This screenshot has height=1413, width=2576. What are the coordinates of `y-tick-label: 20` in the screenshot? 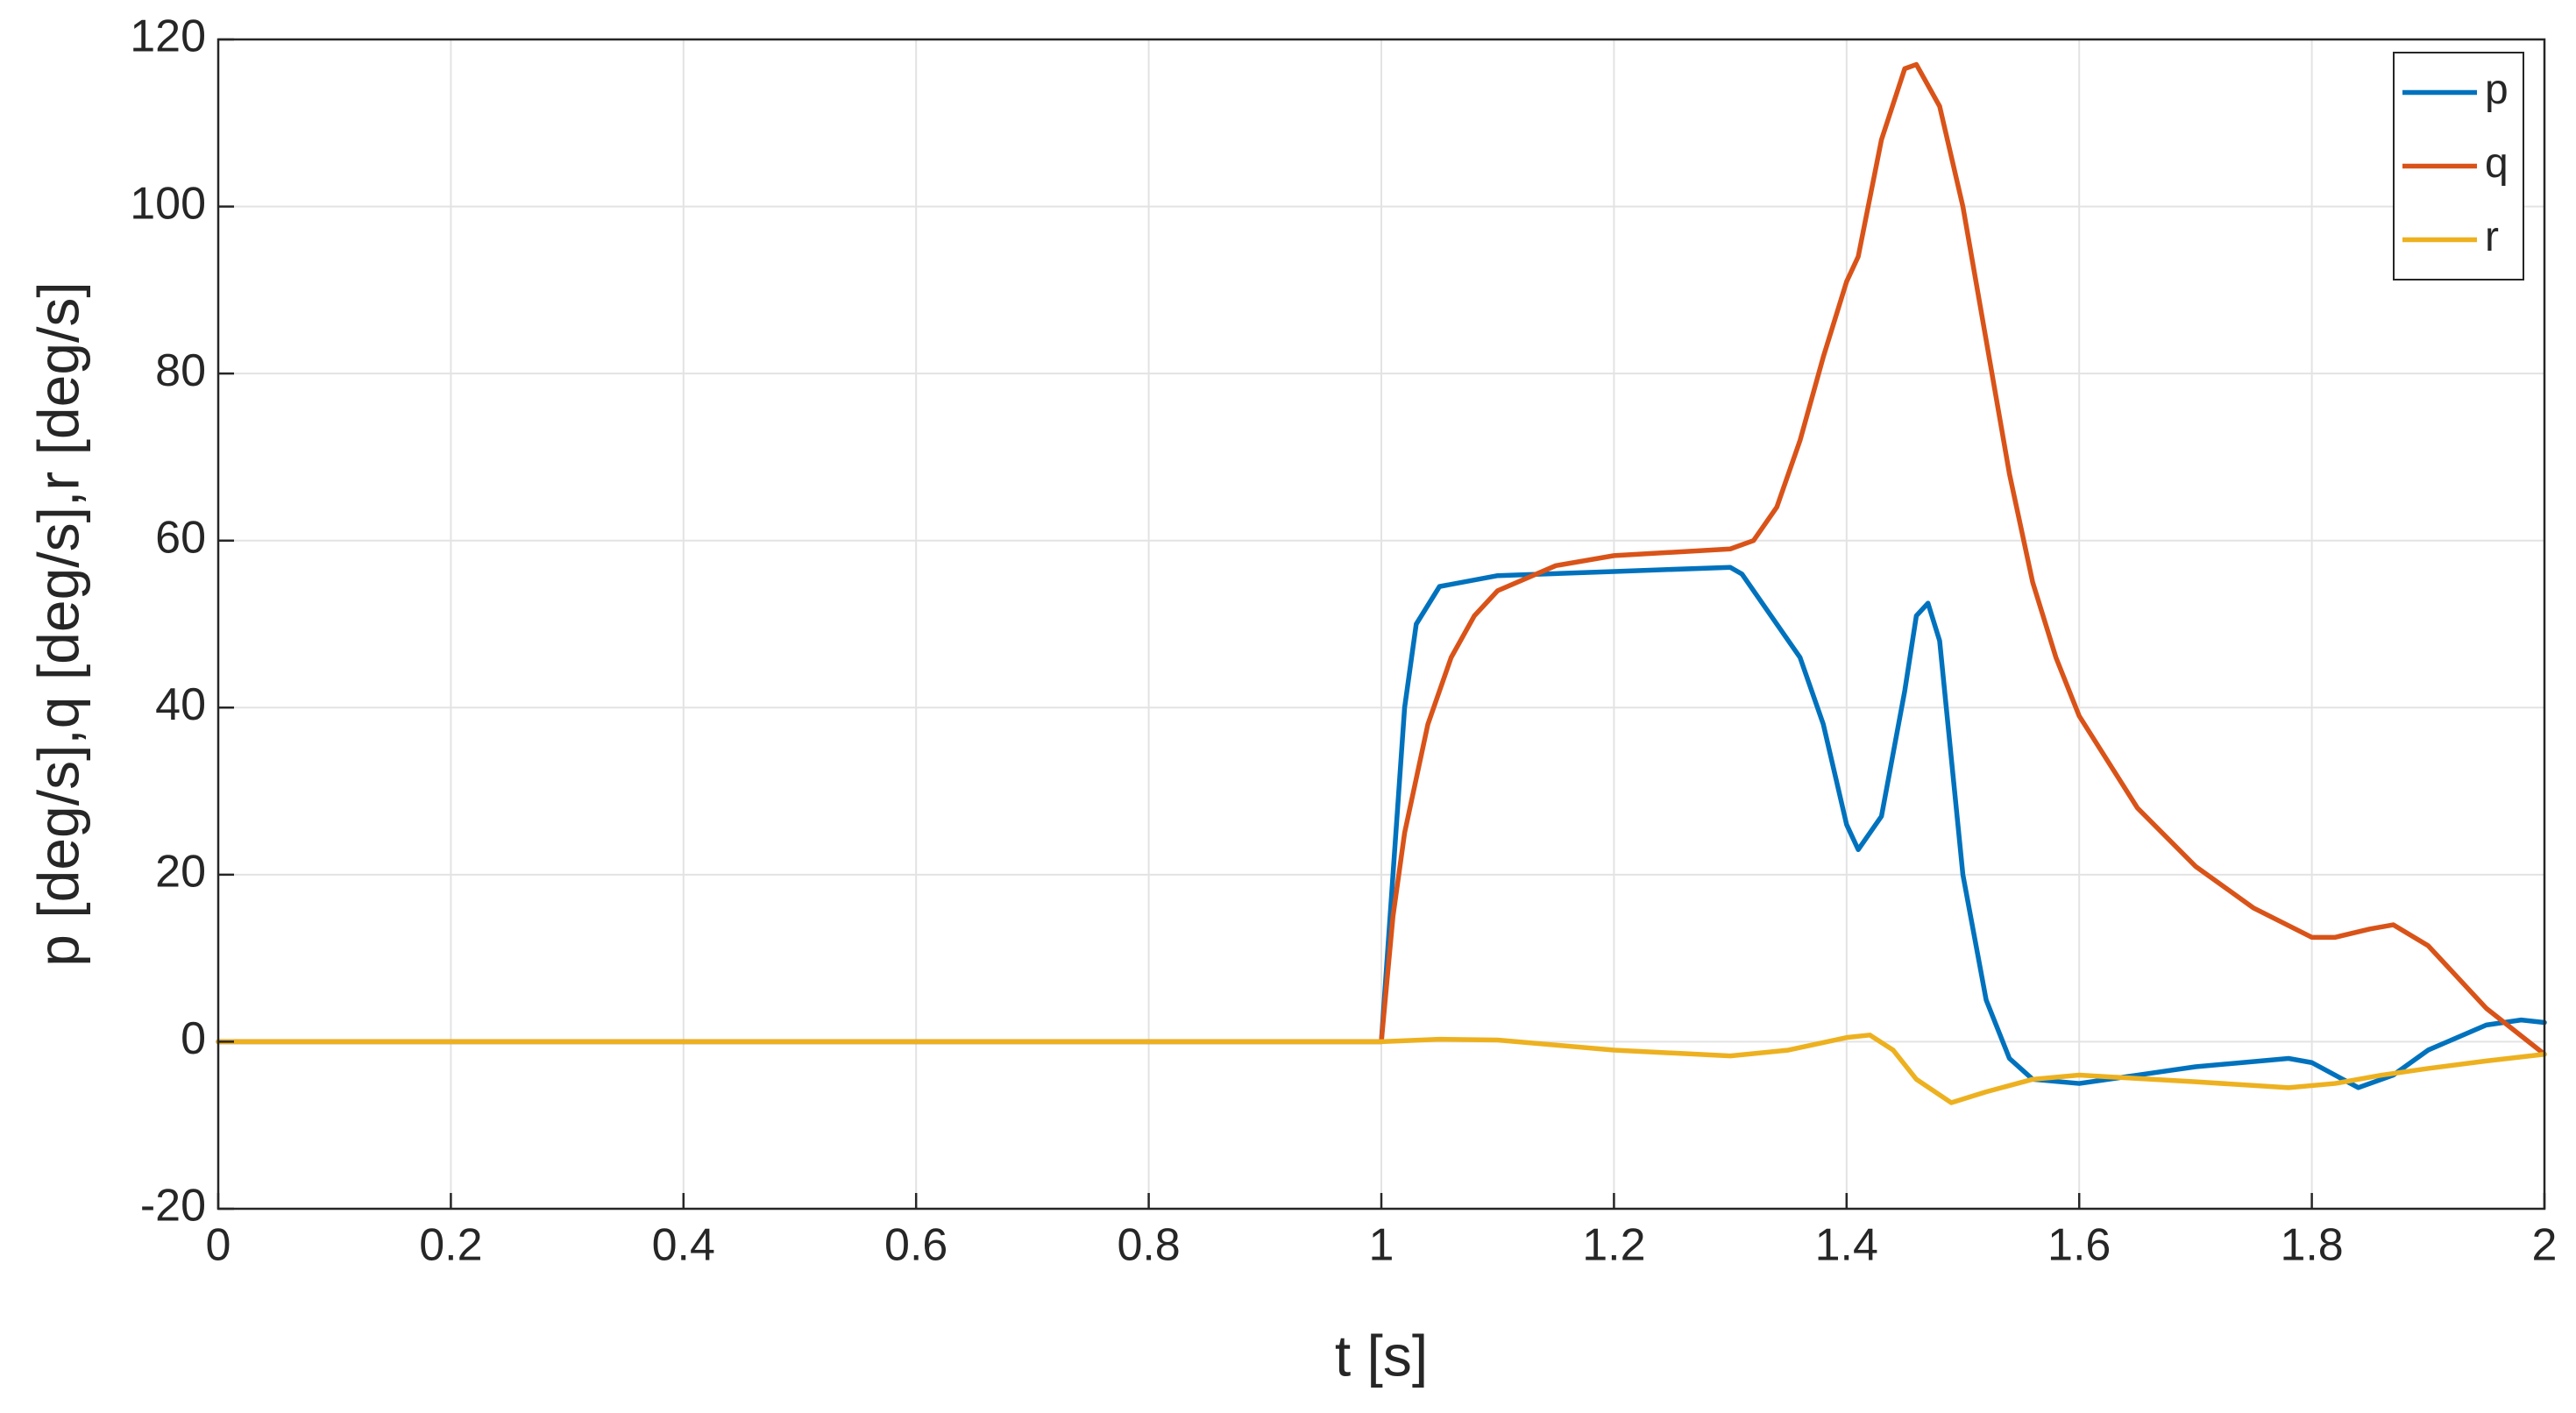 It's located at (180, 872).